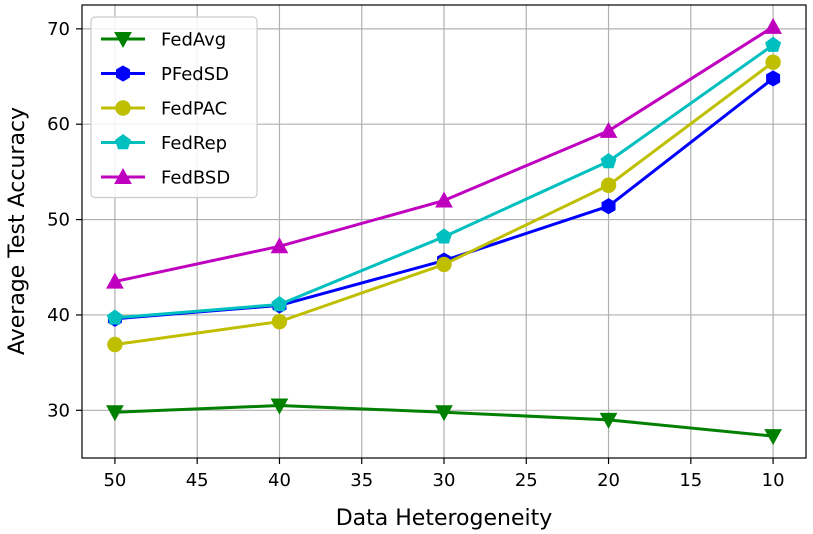 The width and height of the screenshot is (813, 534). Describe the element at coordinates (361, 480) in the screenshot. I see `x-tick-label: 35` at that location.